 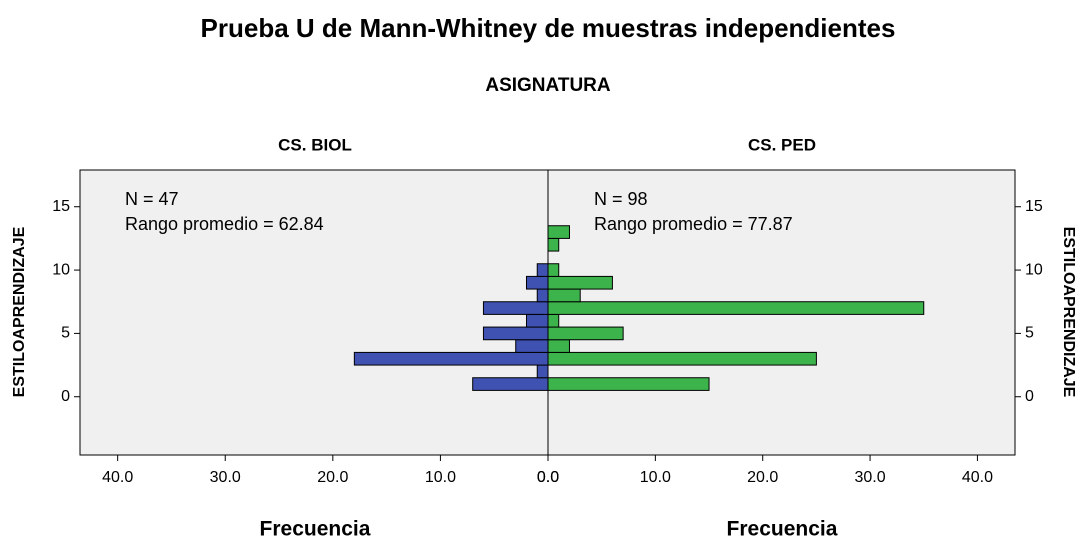 I want to click on annotation: N = 98, so click(x=621, y=199).